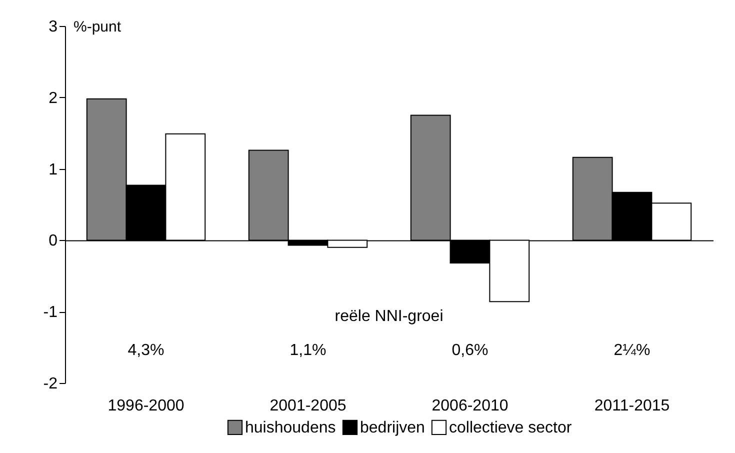  What do you see at coordinates (470, 406) in the screenshot?
I see `x-tick-label: 2006-2010` at bounding box center [470, 406].